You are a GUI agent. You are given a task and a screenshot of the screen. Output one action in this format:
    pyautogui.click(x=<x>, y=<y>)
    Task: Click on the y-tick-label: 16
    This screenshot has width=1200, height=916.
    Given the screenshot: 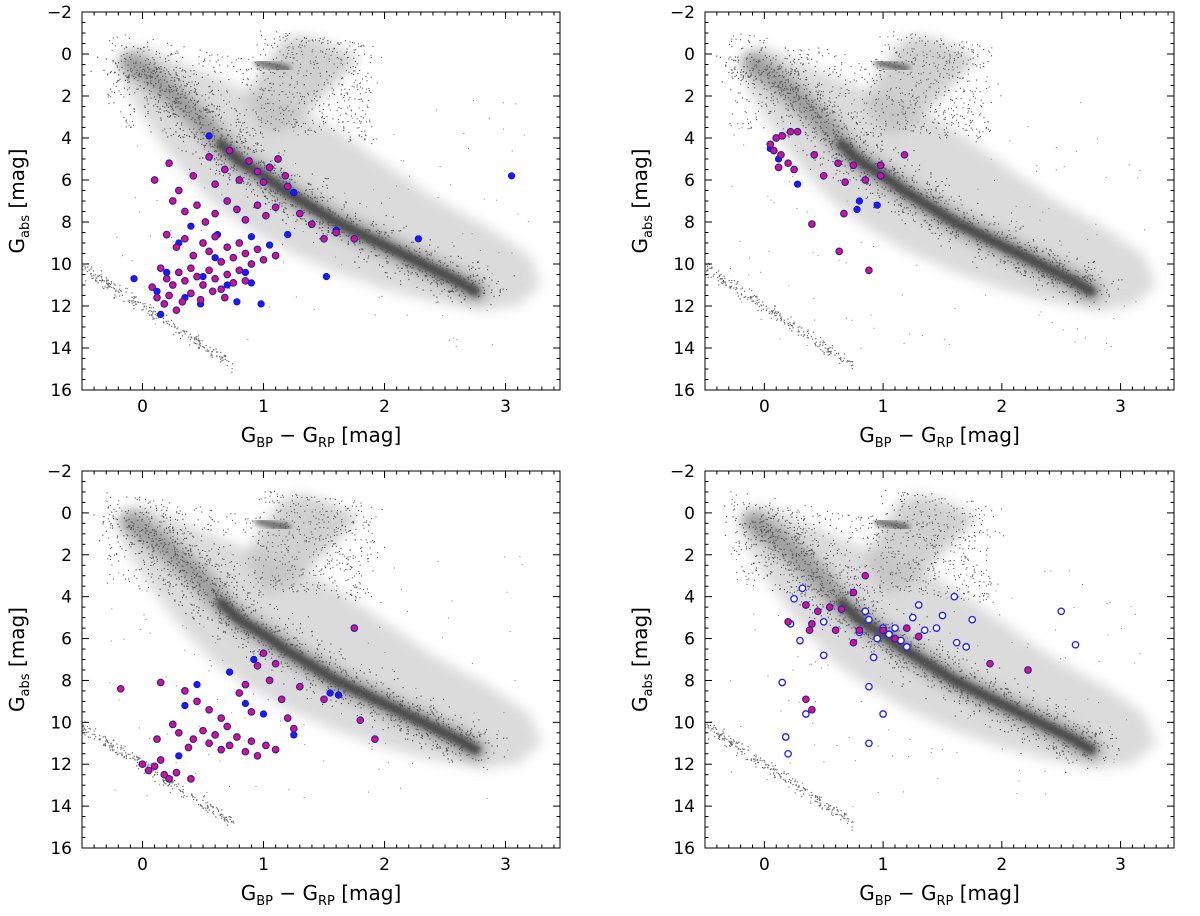 What is the action you would take?
    pyautogui.click(x=684, y=391)
    